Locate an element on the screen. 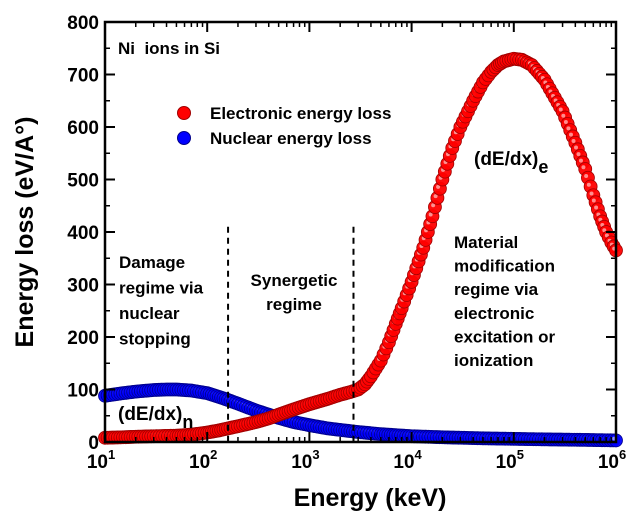  legend-label-electronic: Electronic energy loss is located at coordinates (300, 113).